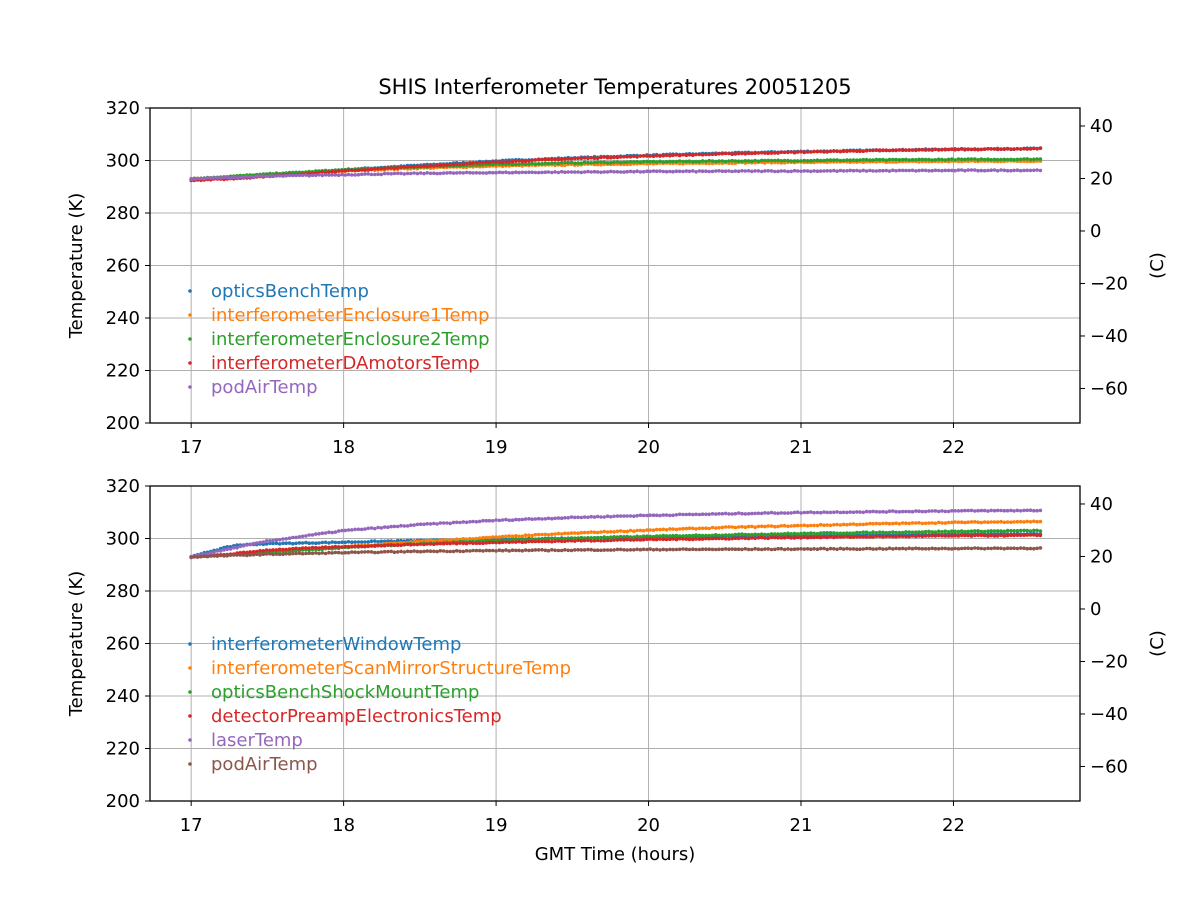 The height and width of the screenshot is (900, 1200). I want to click on y-right-tick-label: −20, so click(1109, 661).